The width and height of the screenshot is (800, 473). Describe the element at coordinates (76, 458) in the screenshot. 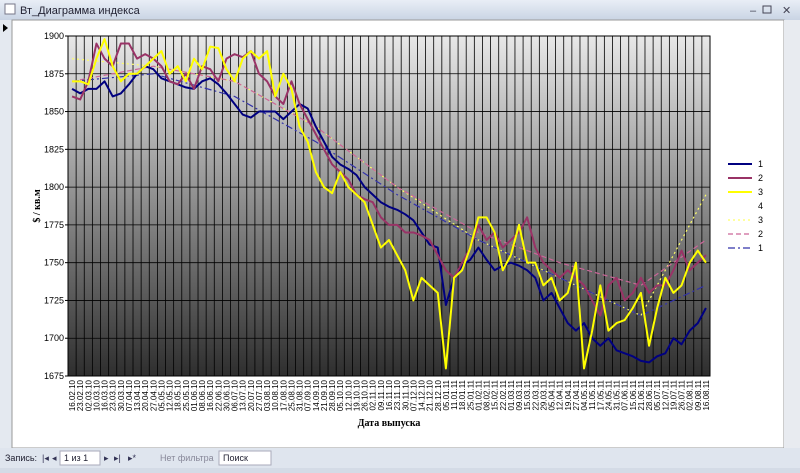

I see `nav-position: 1 из 1` at that location.